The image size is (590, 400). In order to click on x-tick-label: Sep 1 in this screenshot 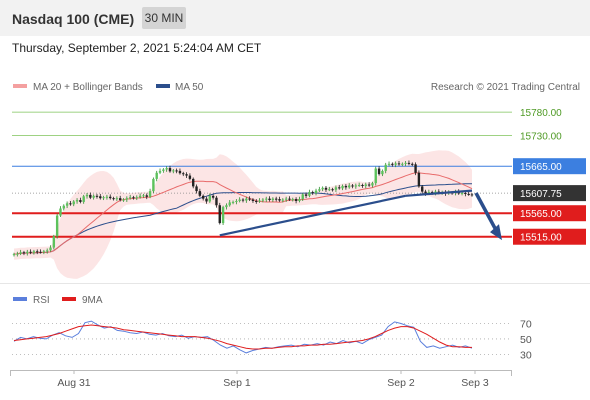, I will do `click(237, 383)`.